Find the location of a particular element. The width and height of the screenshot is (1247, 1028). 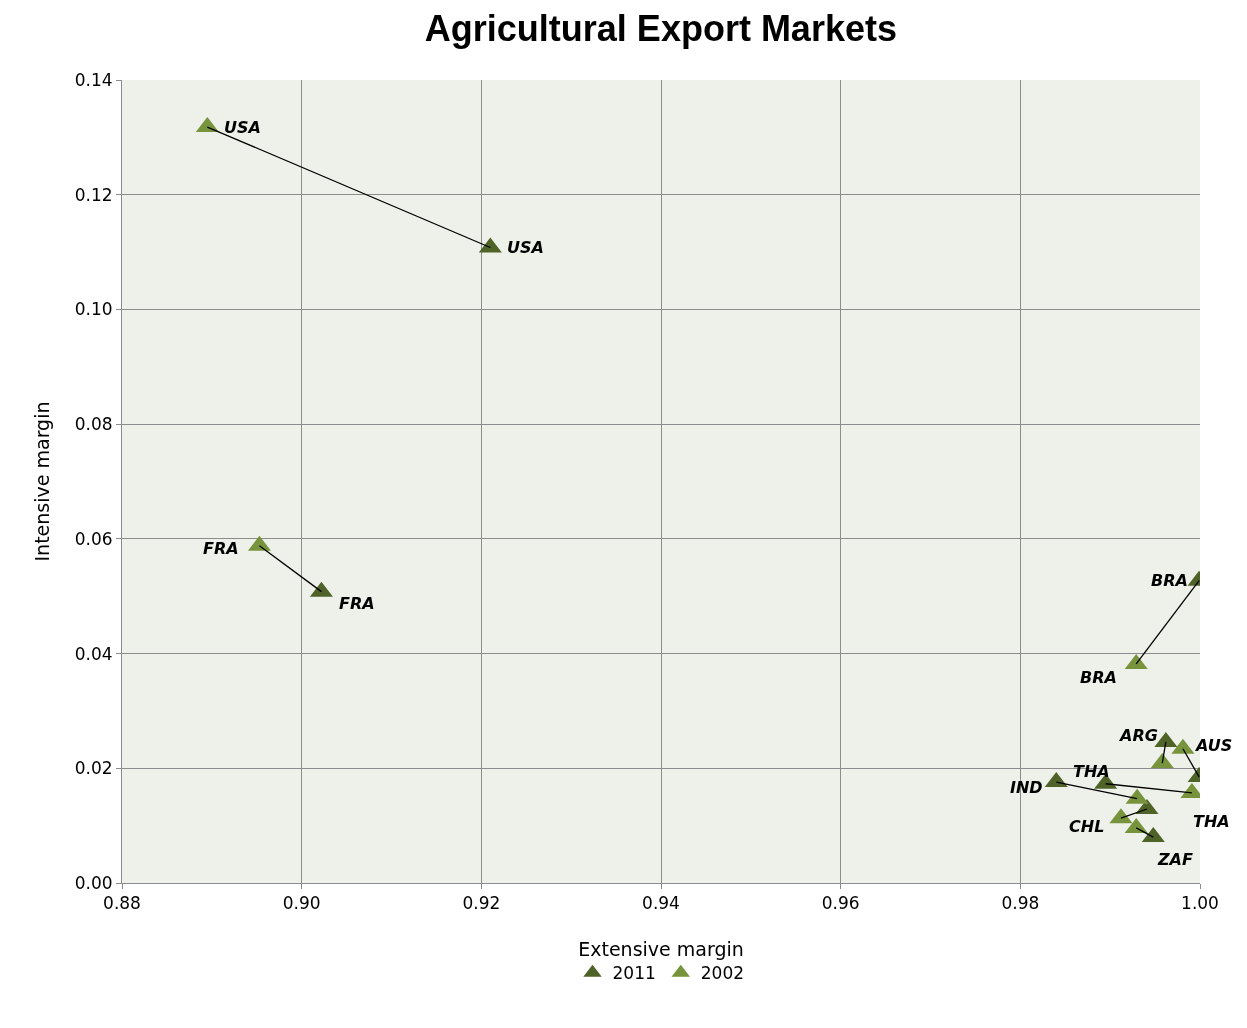

y-tick-label: 0.12 is located at coordinates (93, 194).